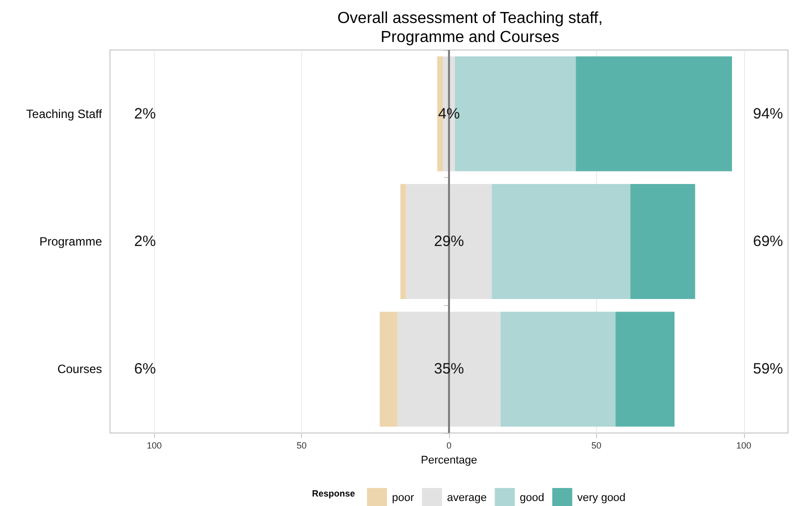 This screenshot has height=506, width=810. What do you see at coordinates (449, 445) in the screenshot?
I see `x-tick-label: 0` at bounding box center [449, 445].